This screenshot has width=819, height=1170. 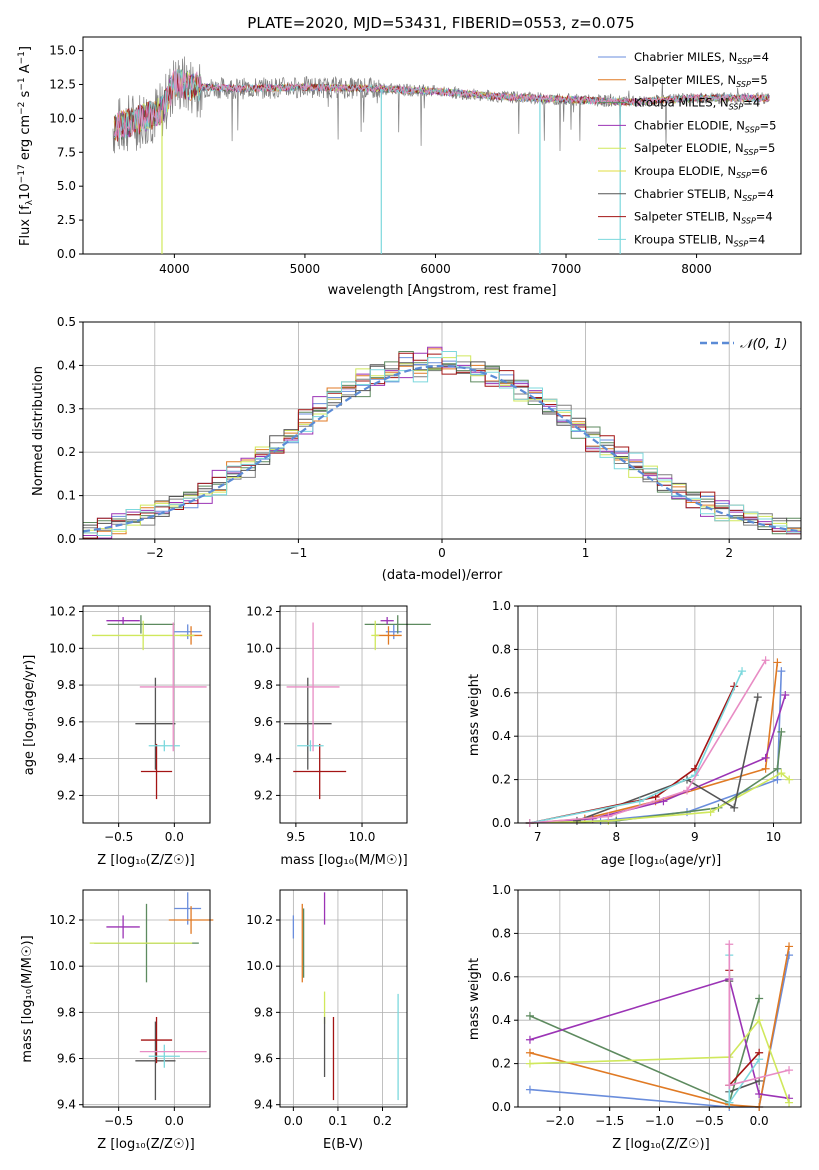 What do you see at coordinates (343, 860) in the screenshot?
I see `age-vs-mass-panel: mass [log₁₀(M/M☉)]` at bounding box center [343, 860].